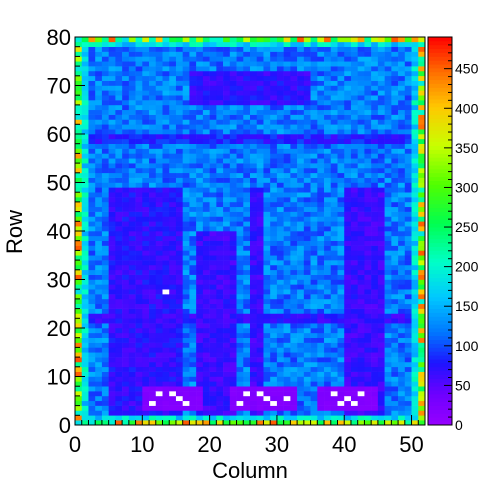 This screenshot has height=500, width=500. What do you see at coordinates (59, 231) in the screenshot?
I see `y-tick-label: 40` at bounding box center [59, 231].